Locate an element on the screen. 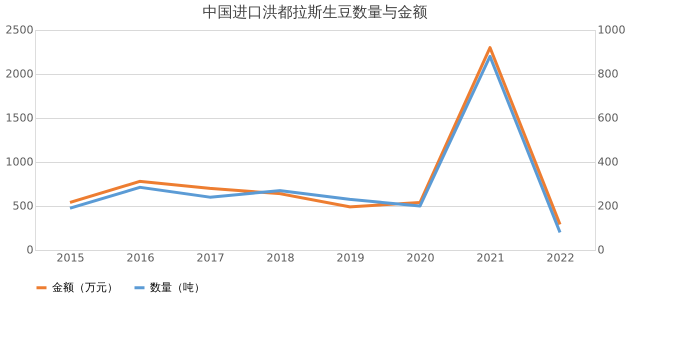  y2-tick-label: 800 is located at coordinates (608, 74).